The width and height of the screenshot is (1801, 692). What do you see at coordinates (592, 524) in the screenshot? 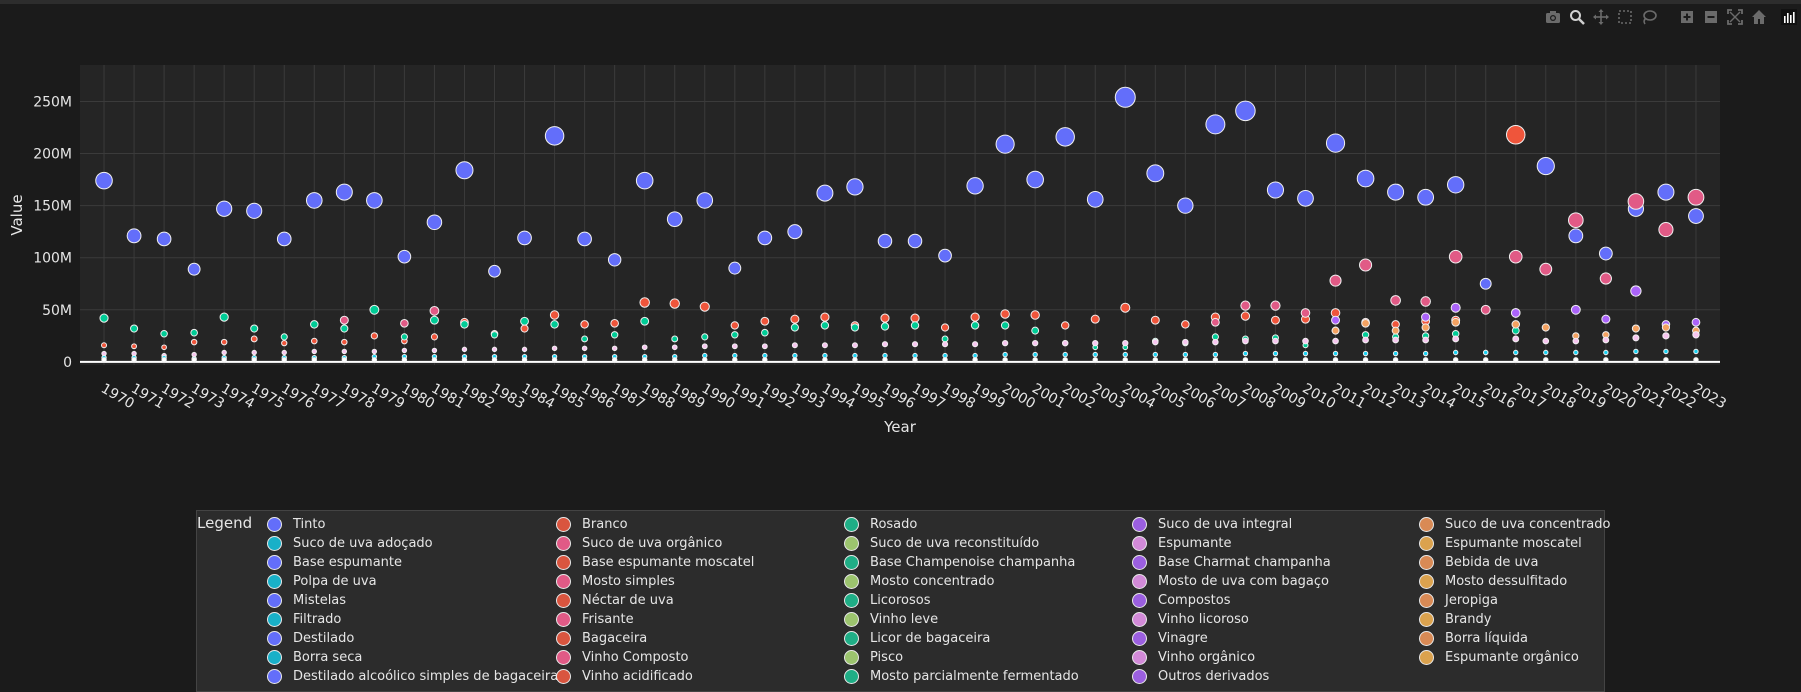
I see `legend-item: Branco` at bounding box center [592, 524].